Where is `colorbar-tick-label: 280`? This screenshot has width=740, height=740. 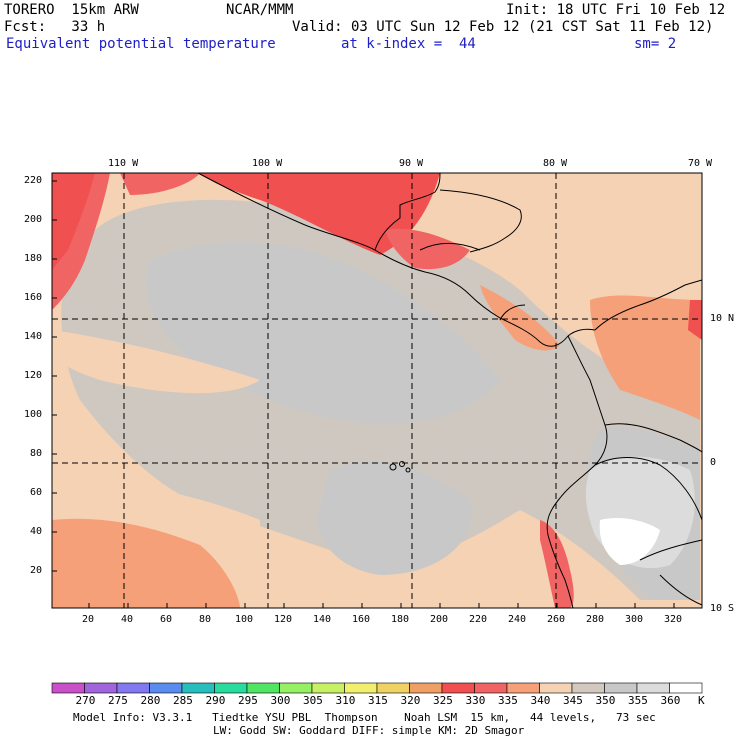
colorbar-tick-label: 280 is located at coordinates (150, 700).